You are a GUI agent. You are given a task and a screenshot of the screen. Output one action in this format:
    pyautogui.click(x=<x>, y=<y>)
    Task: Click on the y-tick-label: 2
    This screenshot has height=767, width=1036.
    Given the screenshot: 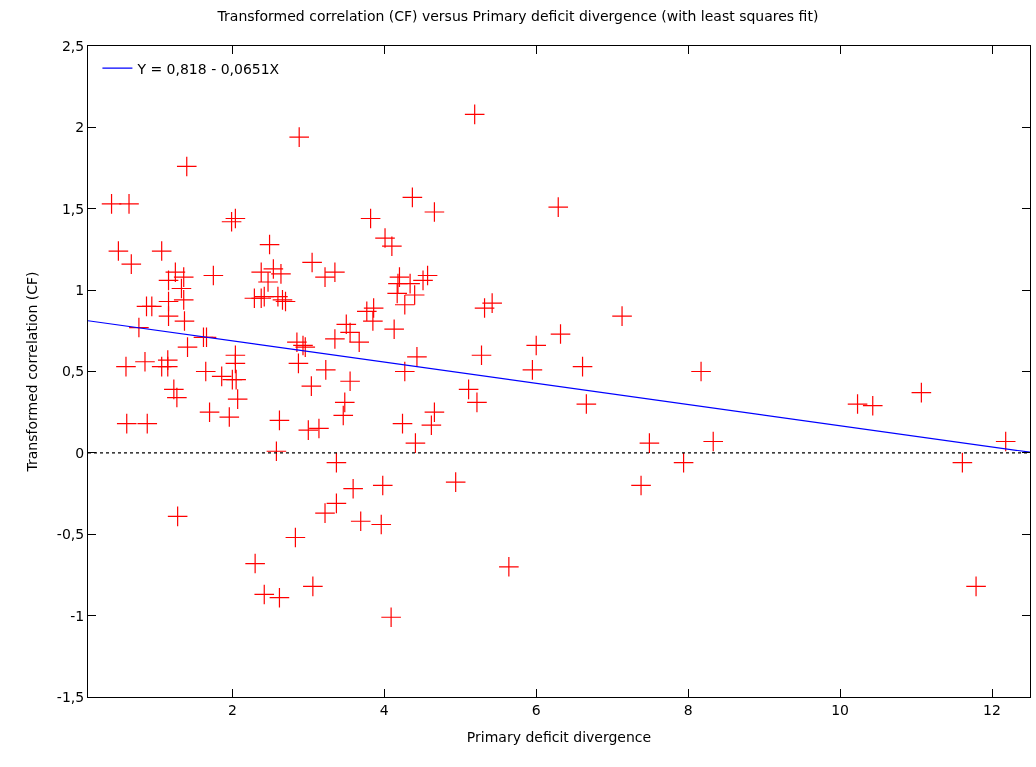 What is the action you would take?
    pyautogui.click(x=80, y=127)
    